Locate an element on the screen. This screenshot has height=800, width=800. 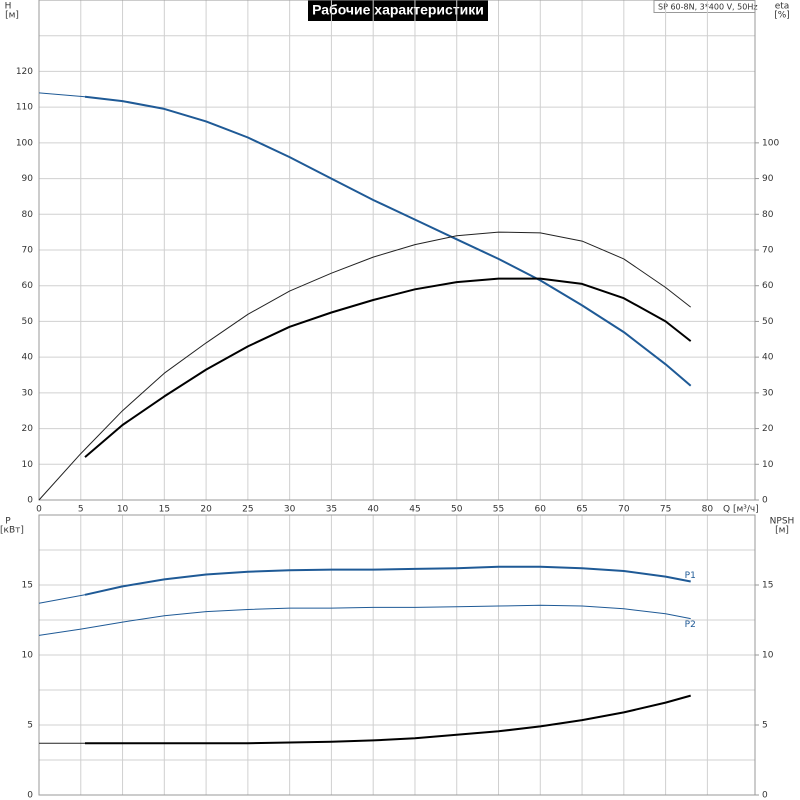
y2-tick-label: 60 is located at coordinates (768, 286).